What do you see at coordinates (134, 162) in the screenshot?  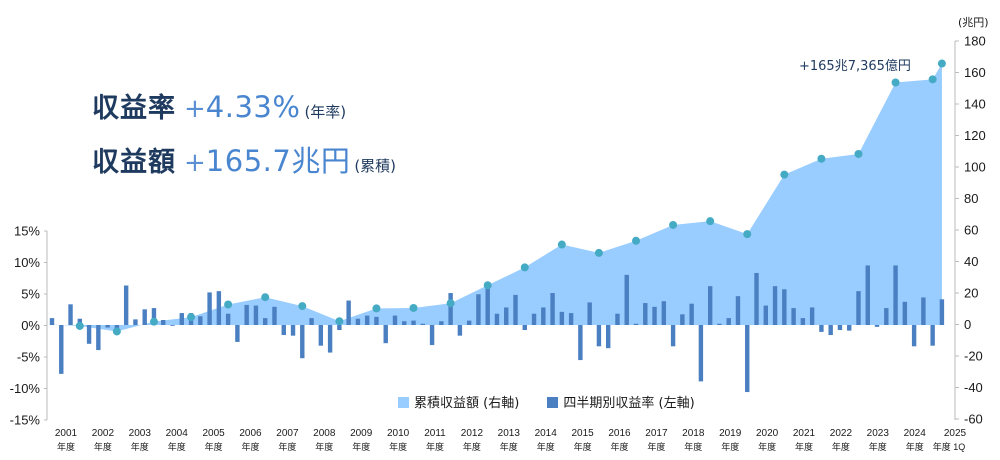 I see `return-amount-label: 収益額` at bounding box center [134, 162].